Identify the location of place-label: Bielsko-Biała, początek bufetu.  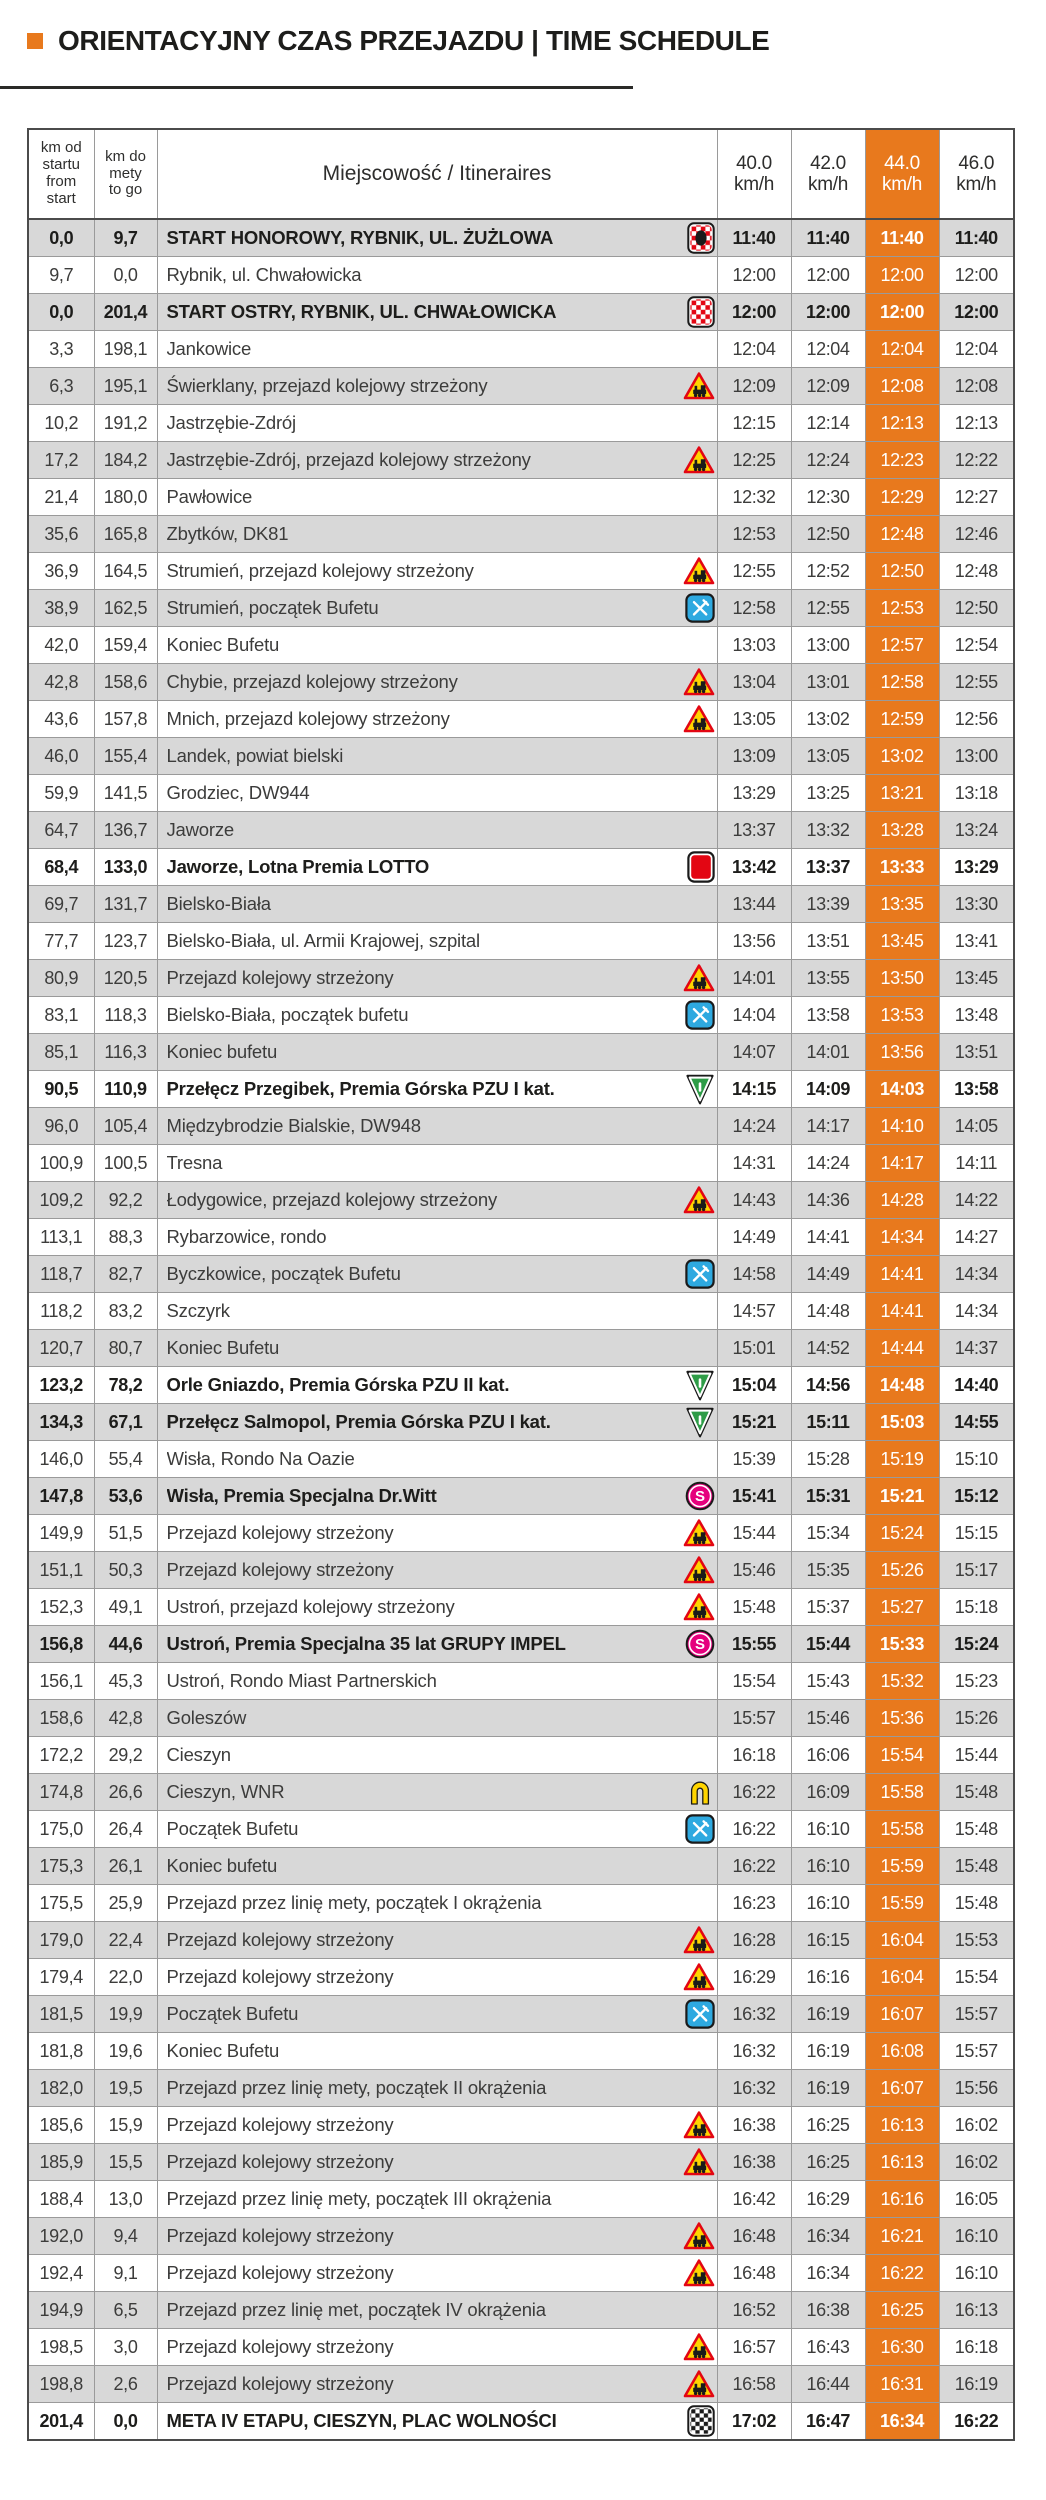
(287, 1014).